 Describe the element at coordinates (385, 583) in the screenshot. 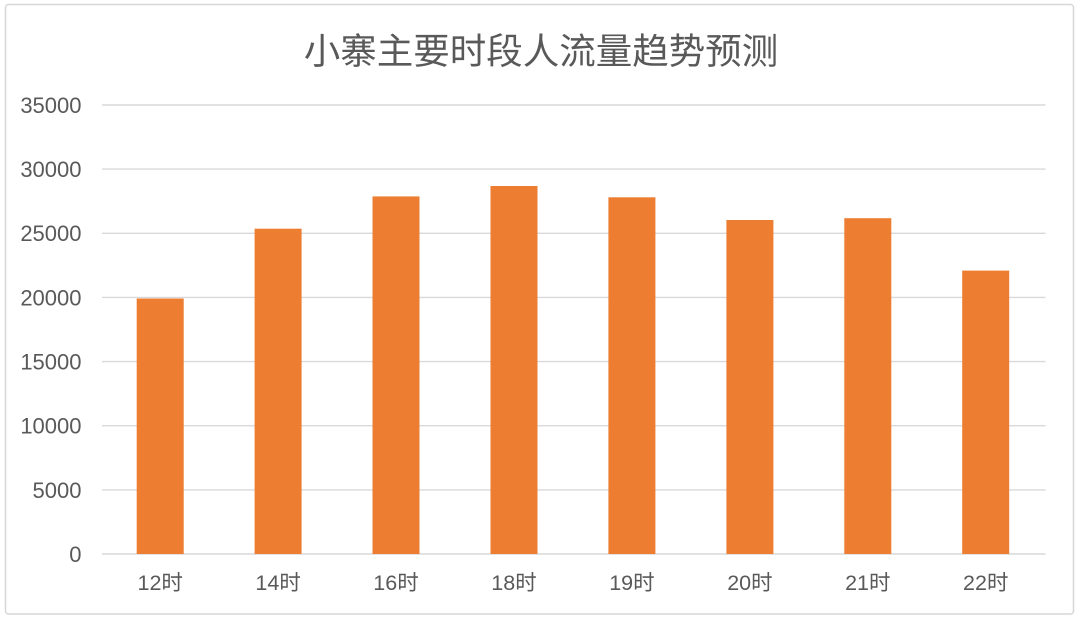

I see `svg-text: 16` at that location.